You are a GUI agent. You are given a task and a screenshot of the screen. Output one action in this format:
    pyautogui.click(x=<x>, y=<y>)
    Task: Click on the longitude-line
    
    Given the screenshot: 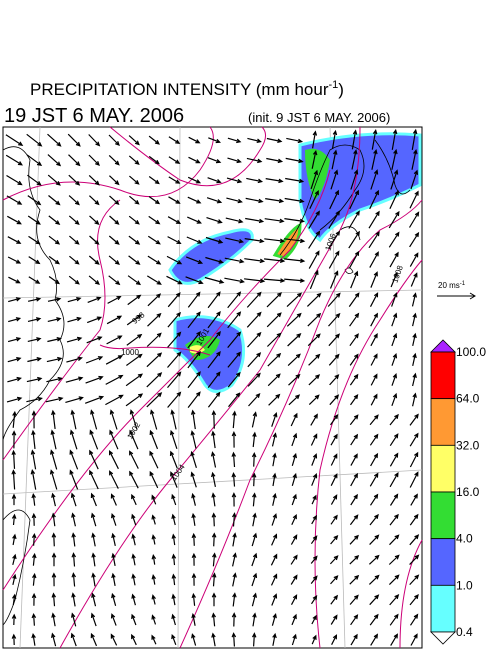 What is the action you would take?
    pyautogui.click(x=179, y=387)
    